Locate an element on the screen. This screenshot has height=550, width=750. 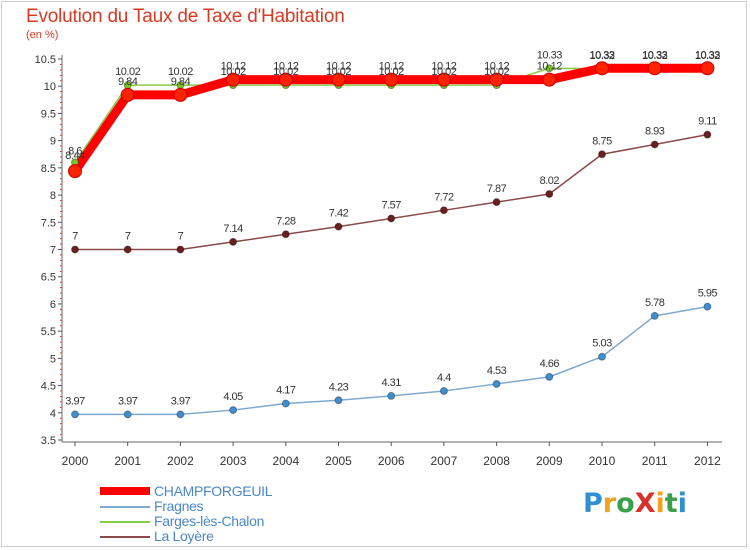
data-label-la-loyere: 7.42 is located at coordinates (339, 214).